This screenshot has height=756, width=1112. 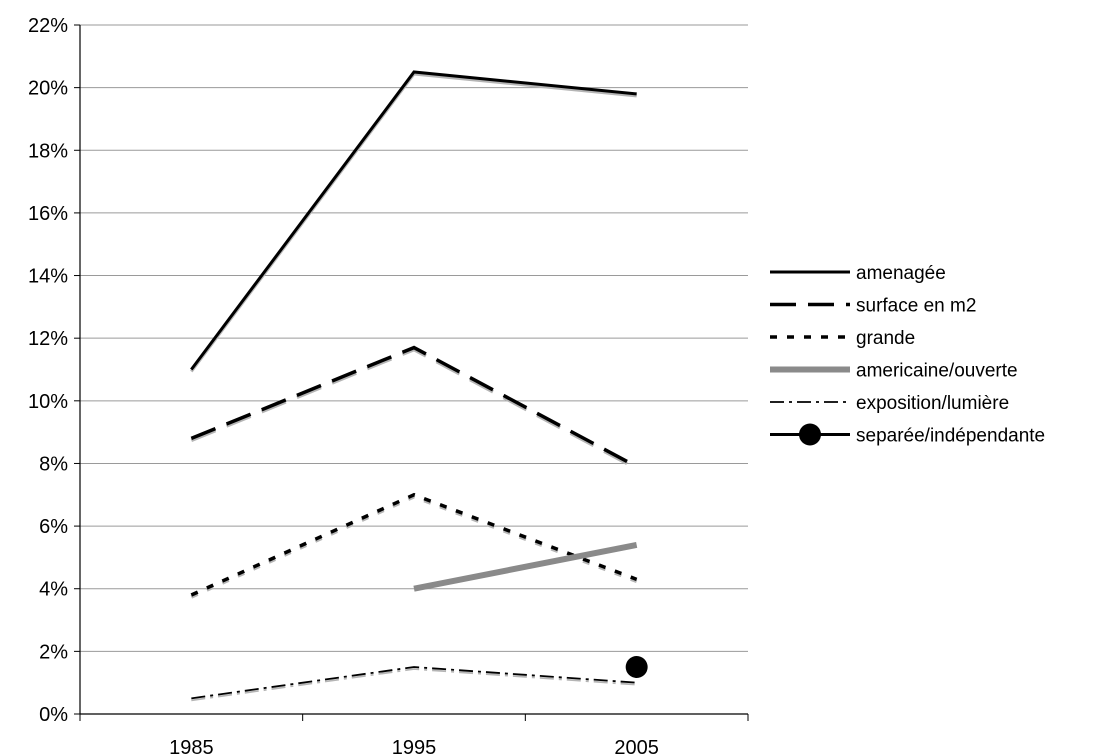 I want to click on x-tick-label-1995: 1995, so click(x=414, y=746).